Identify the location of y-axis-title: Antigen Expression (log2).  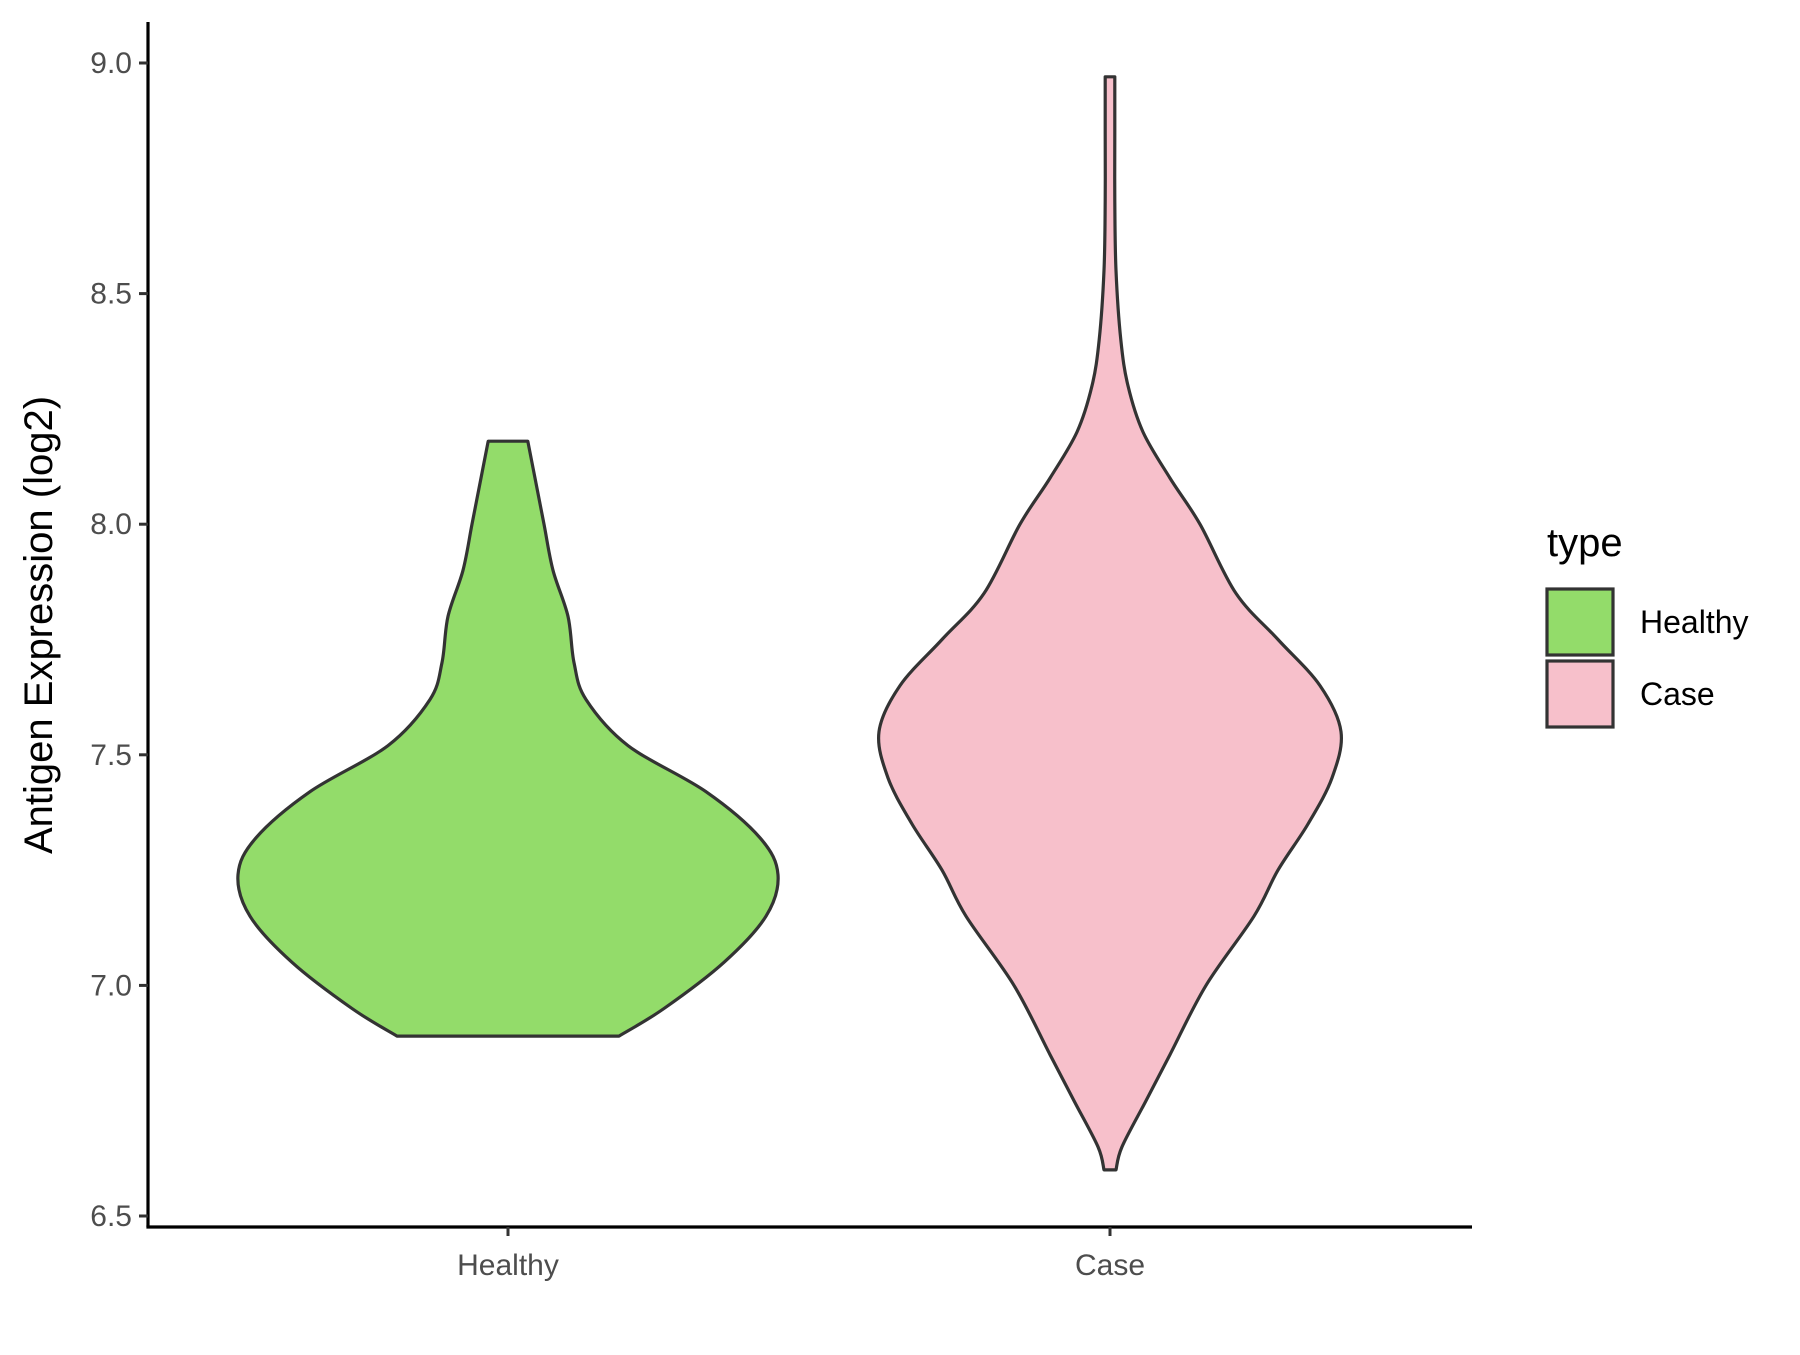
(39, 625).